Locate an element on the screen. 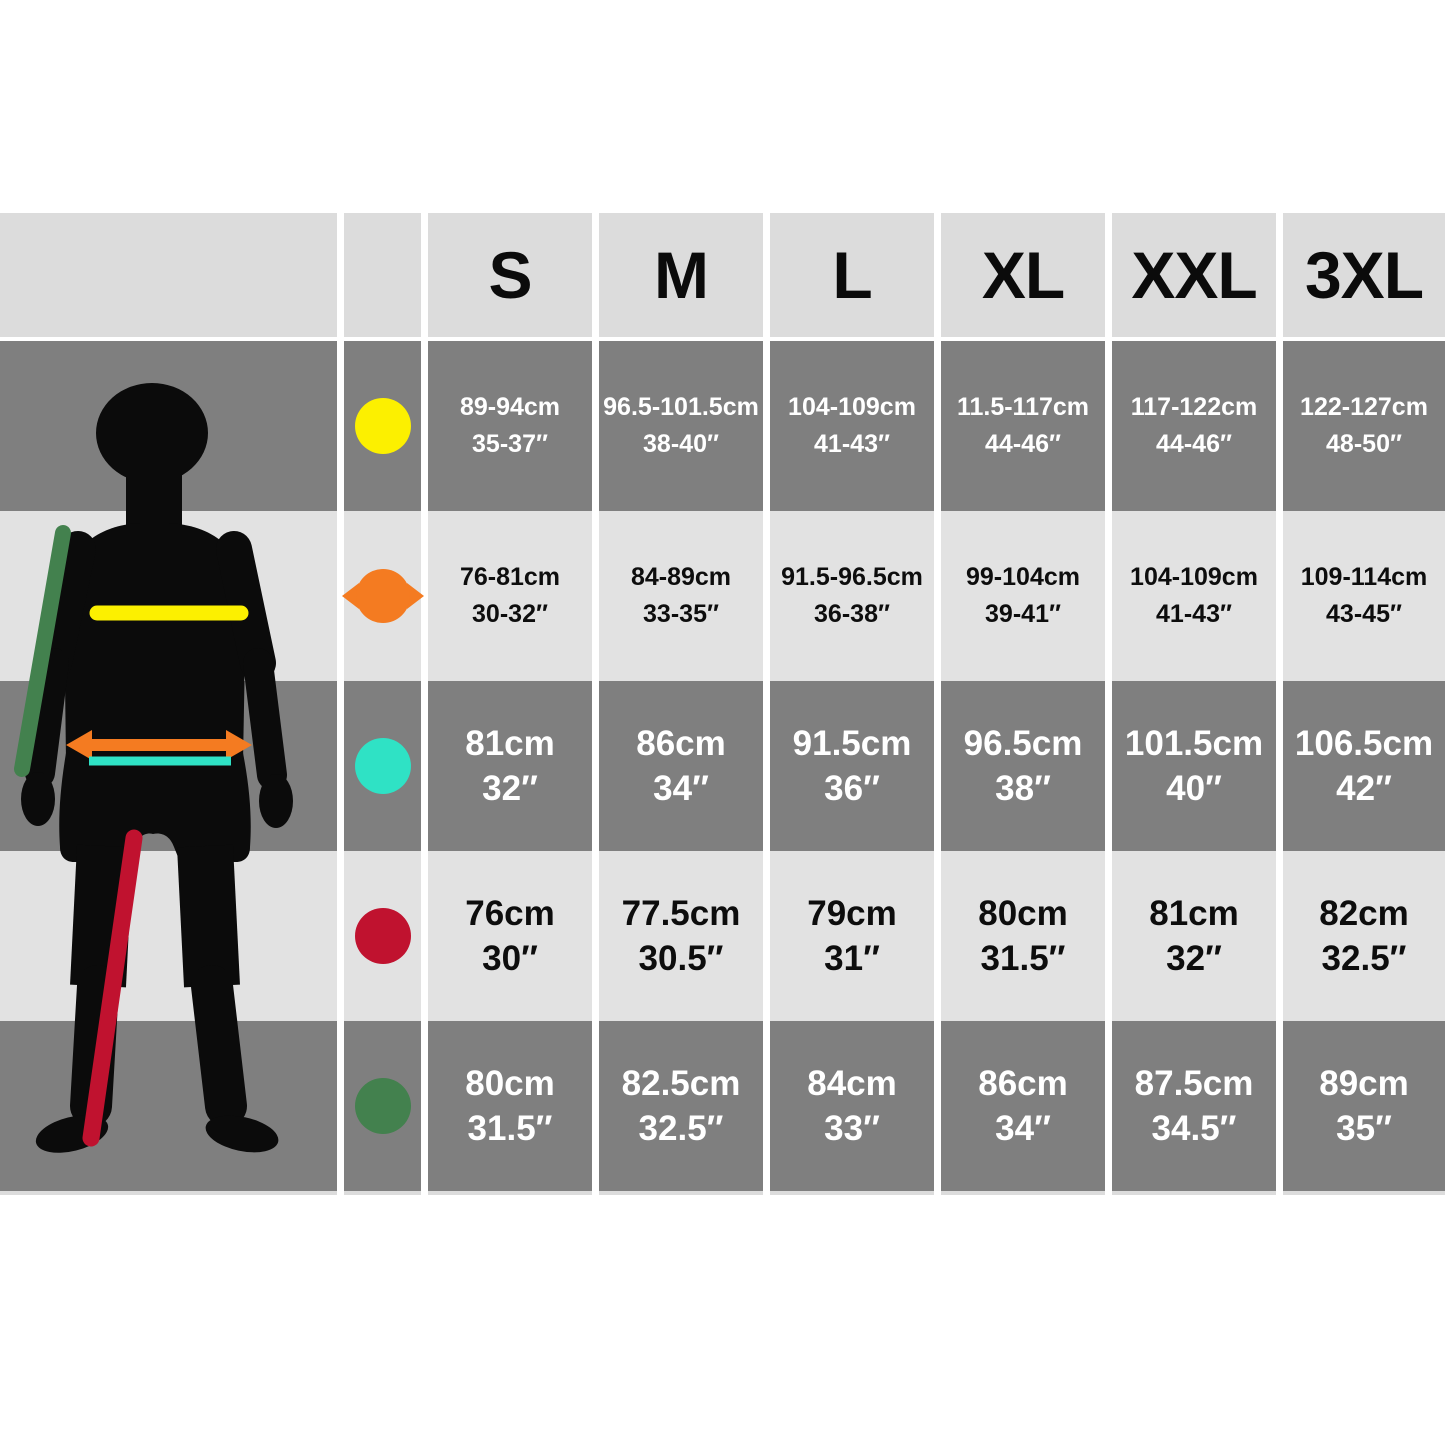 Image resolution: width=1445 pixels, height=1445 pixels. sleeve-marker-icon is located at coordinates (382, 1106).